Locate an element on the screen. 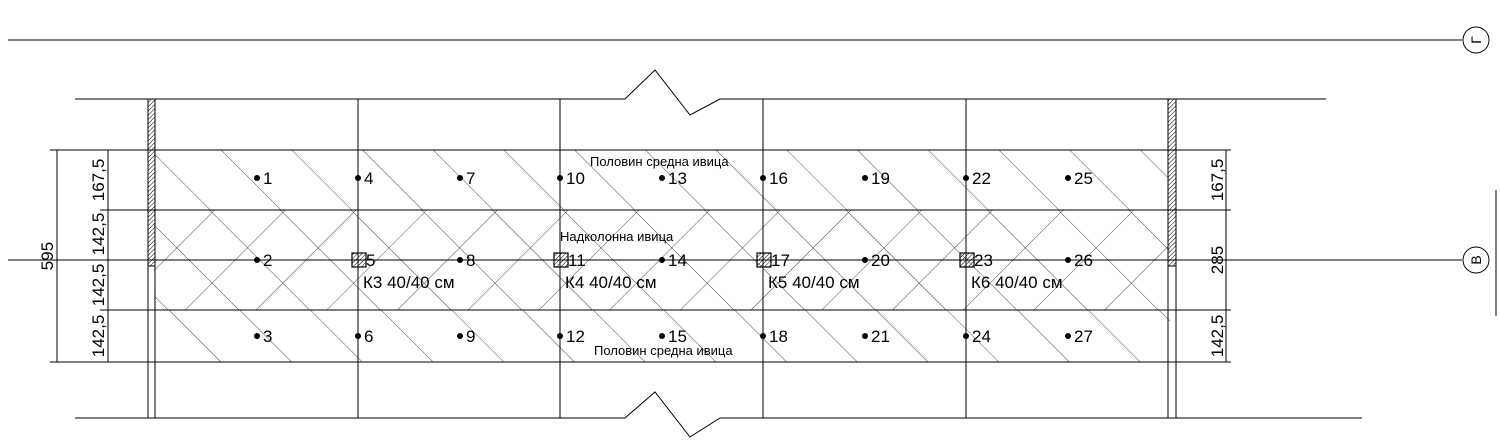  top-edge-break-line is located at coordinates (700, 92).